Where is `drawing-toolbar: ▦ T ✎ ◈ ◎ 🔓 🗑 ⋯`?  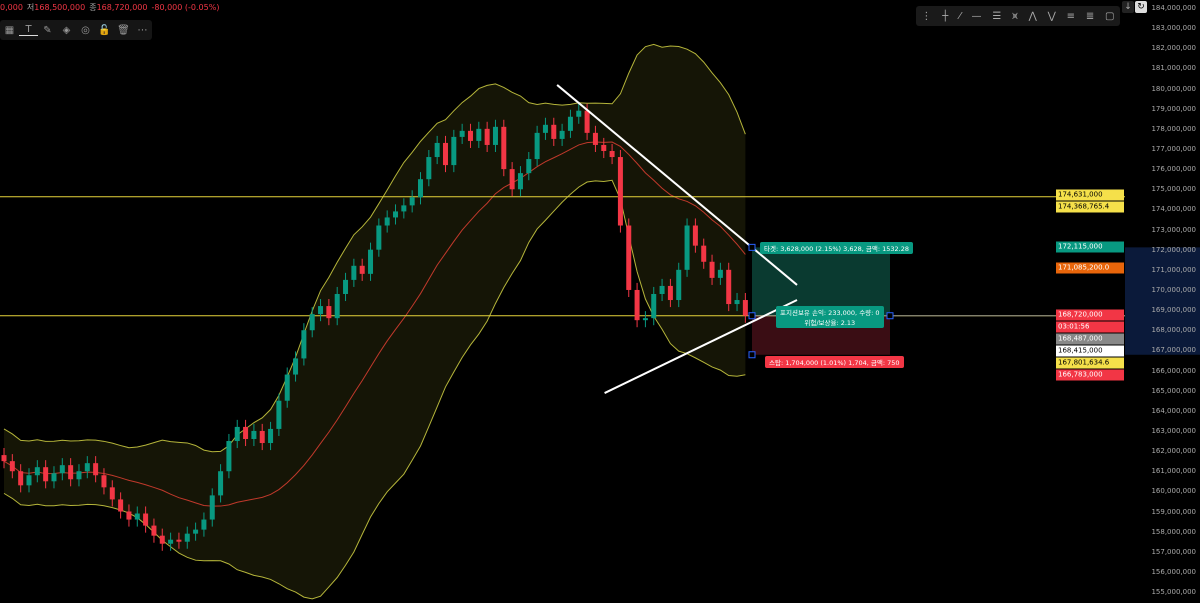
drawing-toolbar: ▦ T ✎ ◈ ◎ 🔓 🗑 ⋯ is located at coordinates (76, 30).